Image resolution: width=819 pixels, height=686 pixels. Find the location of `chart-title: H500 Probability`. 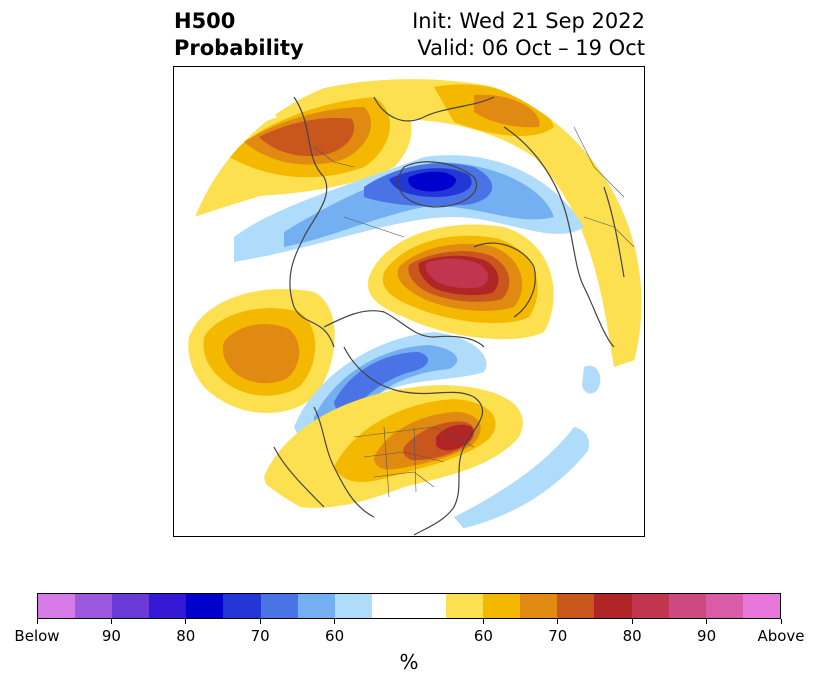

chart-title: H500 Probability is located at coordinates (239, 35).